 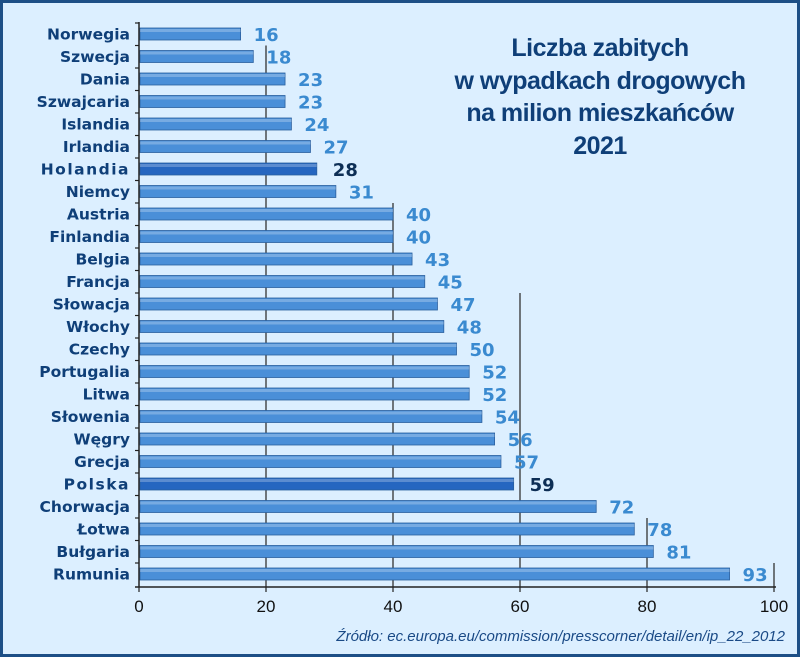 I want to click on bar-Włochy, so click(x=292, y=326).